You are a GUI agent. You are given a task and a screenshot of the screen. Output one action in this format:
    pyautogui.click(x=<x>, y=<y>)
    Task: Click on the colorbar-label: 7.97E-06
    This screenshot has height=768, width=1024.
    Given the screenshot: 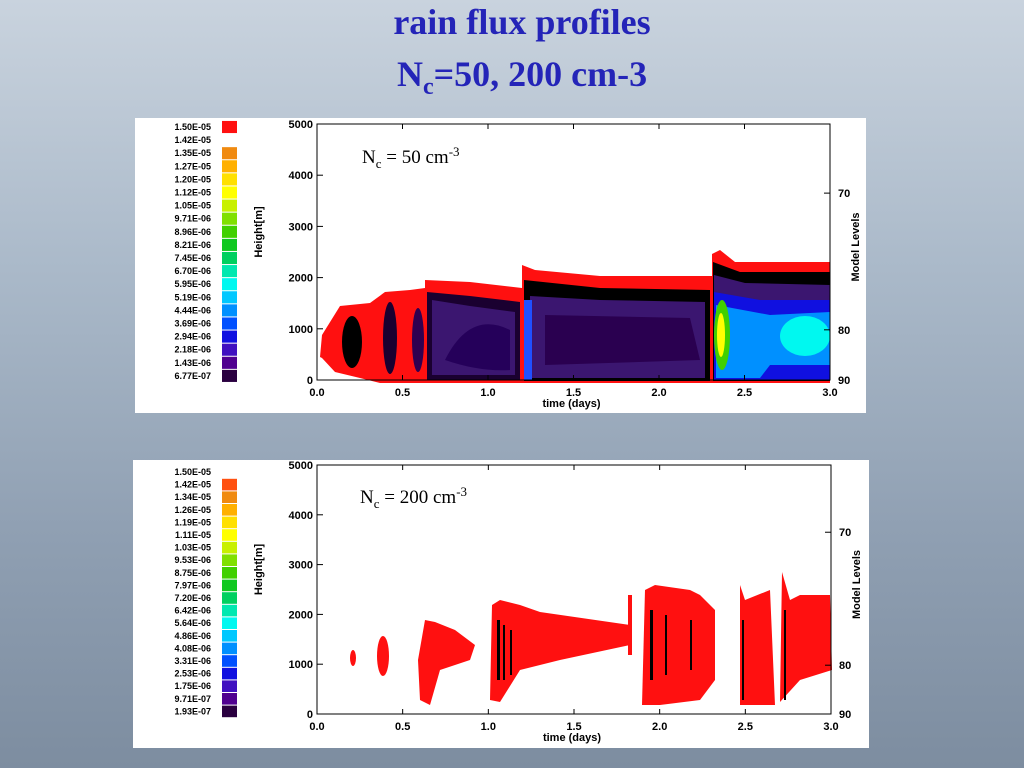 What is the action you would take?
    pyautogui.click(x=192, y=585)
    